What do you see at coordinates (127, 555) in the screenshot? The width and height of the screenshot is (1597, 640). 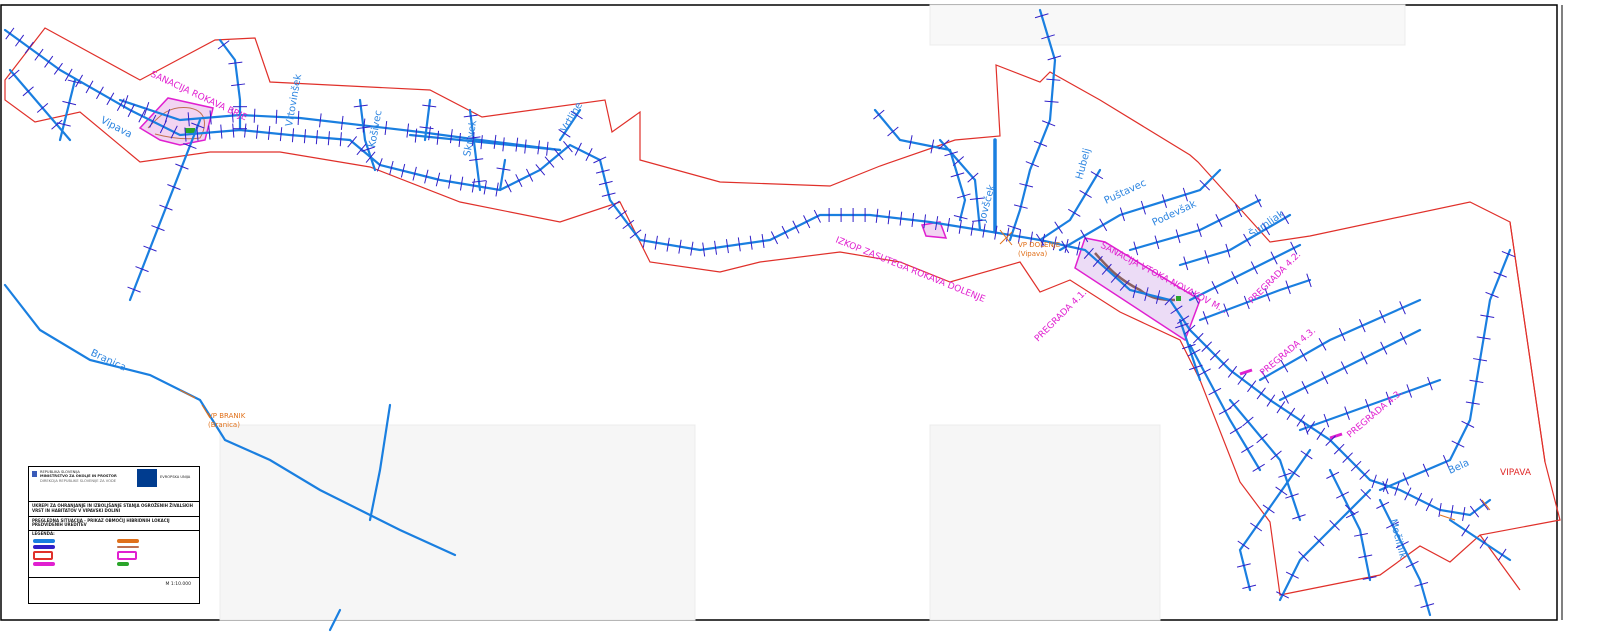 I see `area-swatch-icon` at bounding box center [127, 555].